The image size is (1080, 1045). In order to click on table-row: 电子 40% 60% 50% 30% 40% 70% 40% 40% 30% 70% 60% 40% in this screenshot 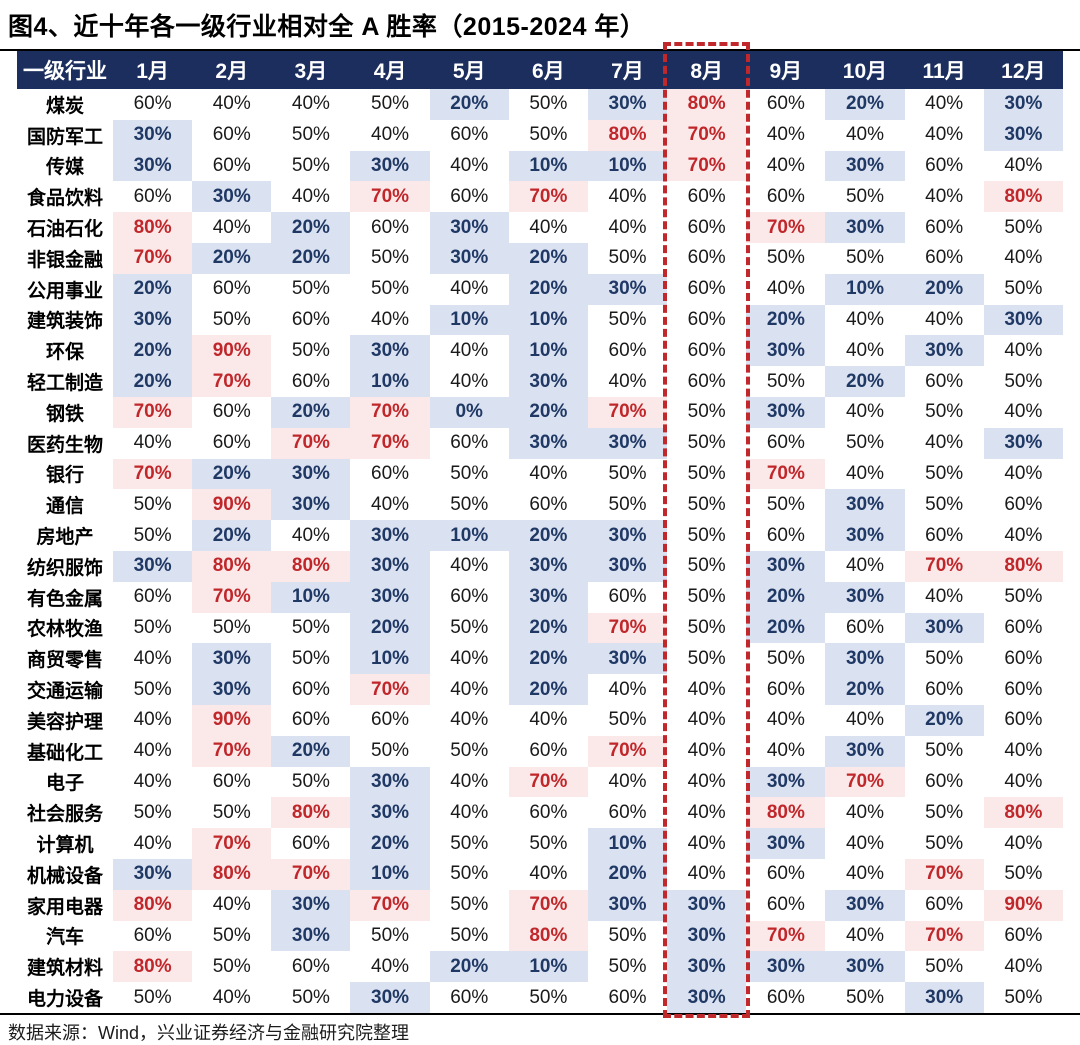, I will do `click(540, 782)`.